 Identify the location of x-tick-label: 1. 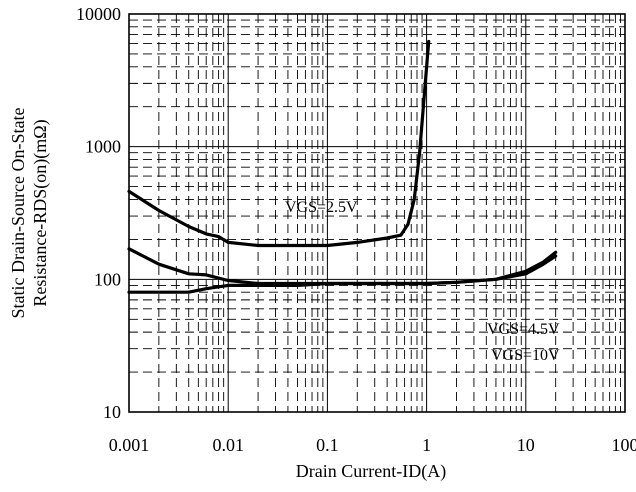
(426, 445).